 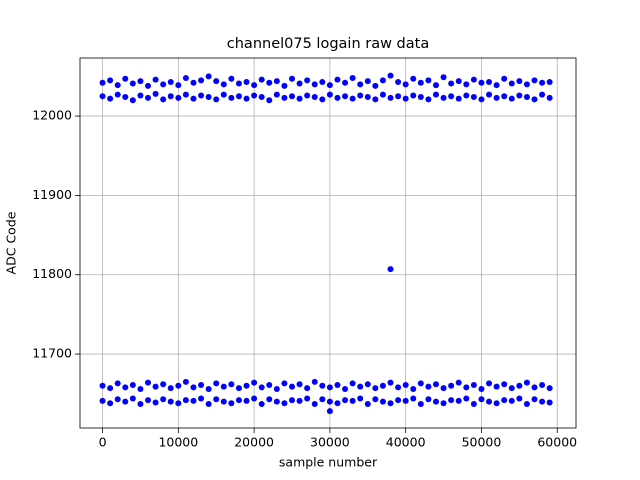 I want to click on x-tick-label: 10000, so click(x=178, y=442).